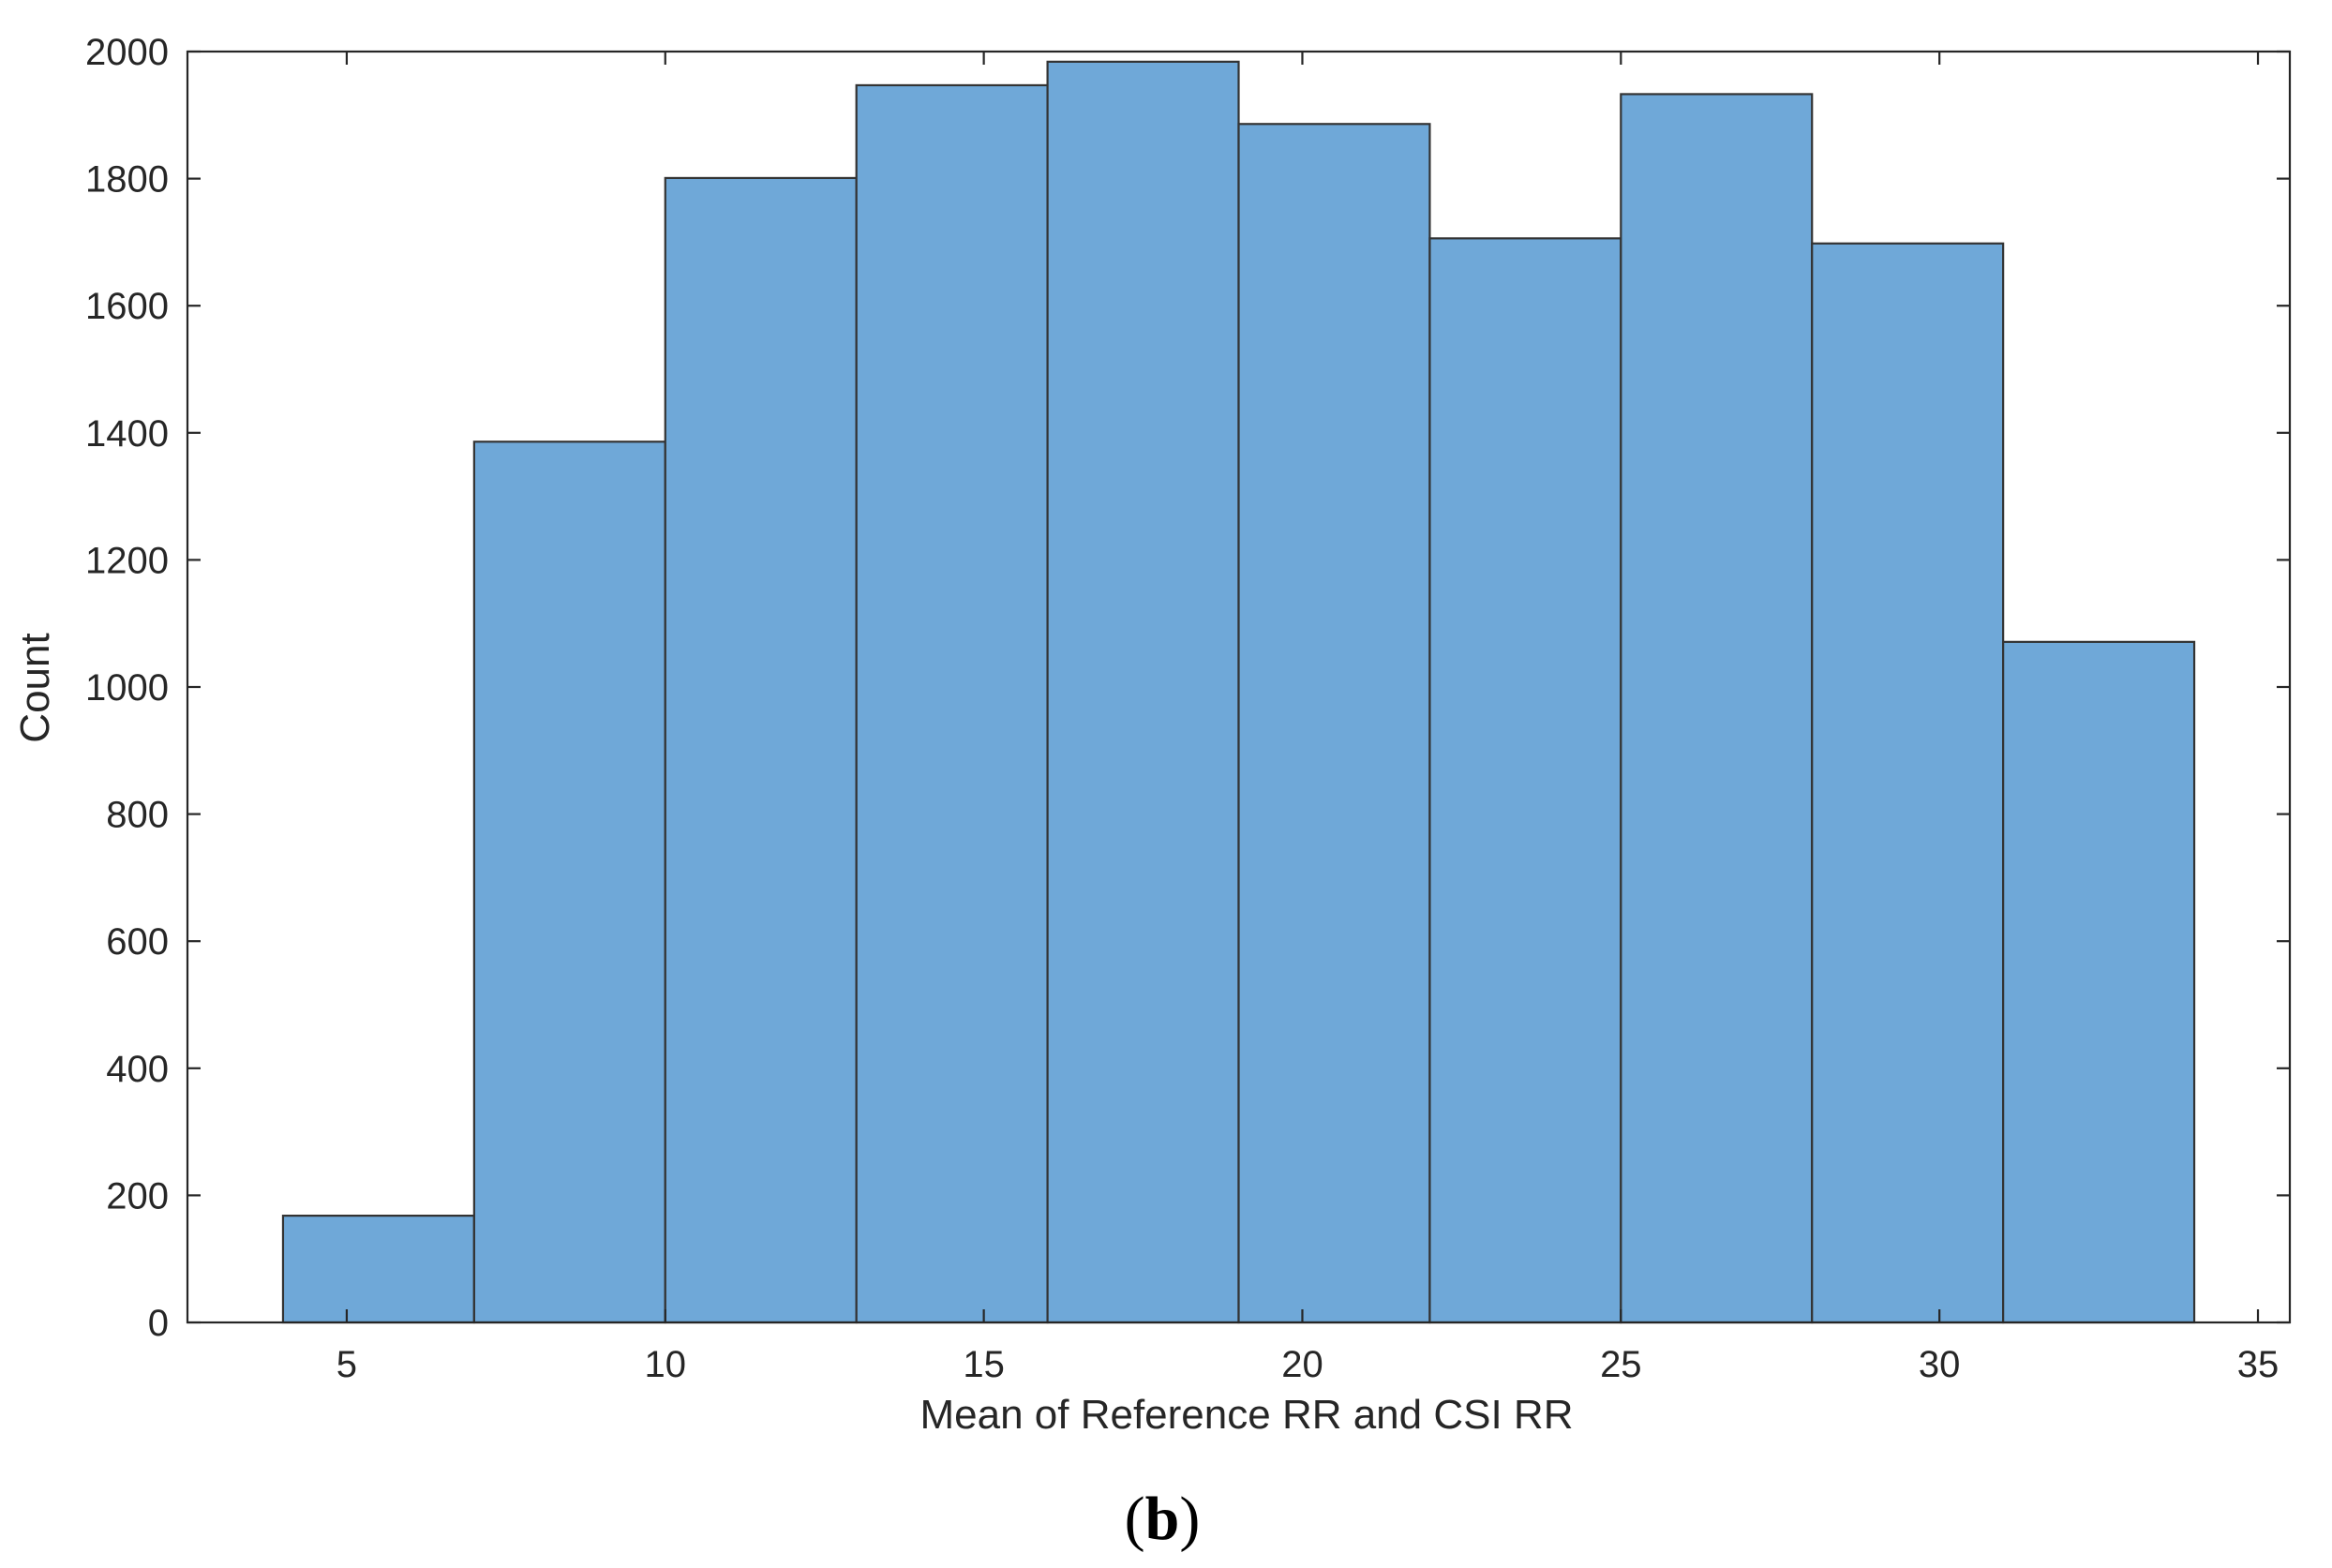 Image resolution: width=2332 pixels, height=1568 pixels. Describe the element at coordinates (127, 434) in the screenshot. I see `y-tick-label: 1400` at that location.